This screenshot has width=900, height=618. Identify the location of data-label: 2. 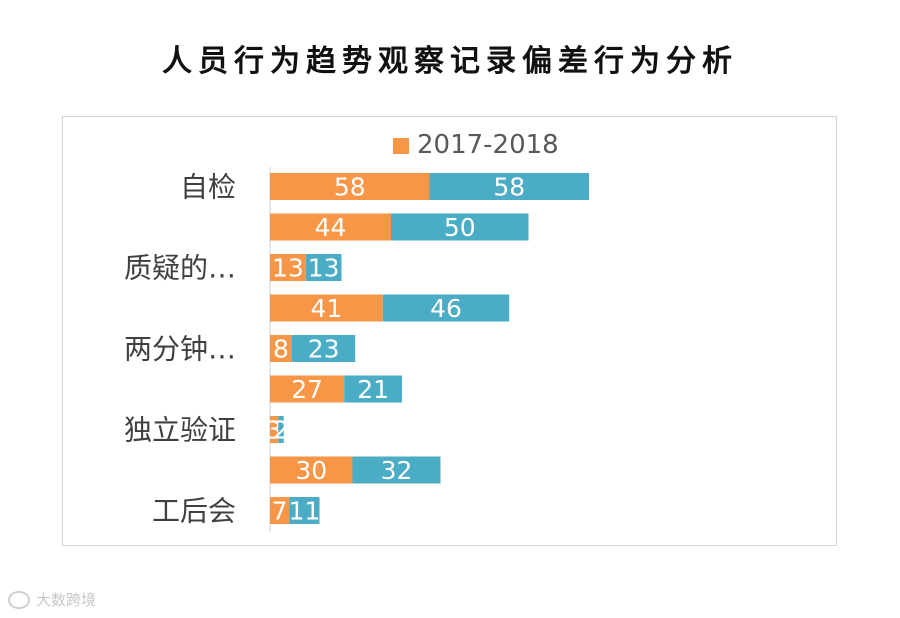
(281, 430).